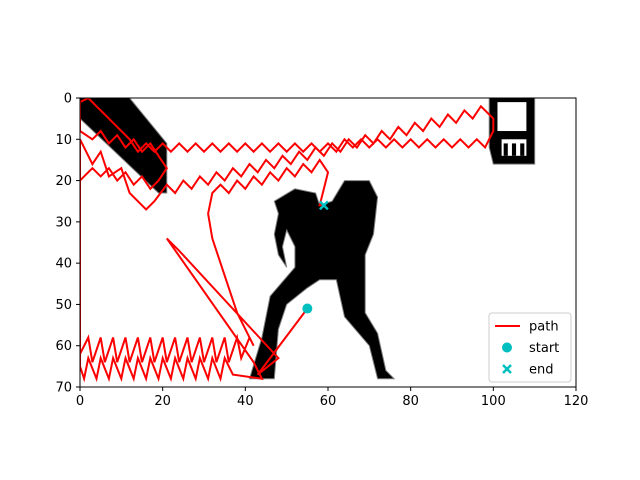 This screenshot has width=640, height=480. I want to click on end-marker, so click(323, 205).